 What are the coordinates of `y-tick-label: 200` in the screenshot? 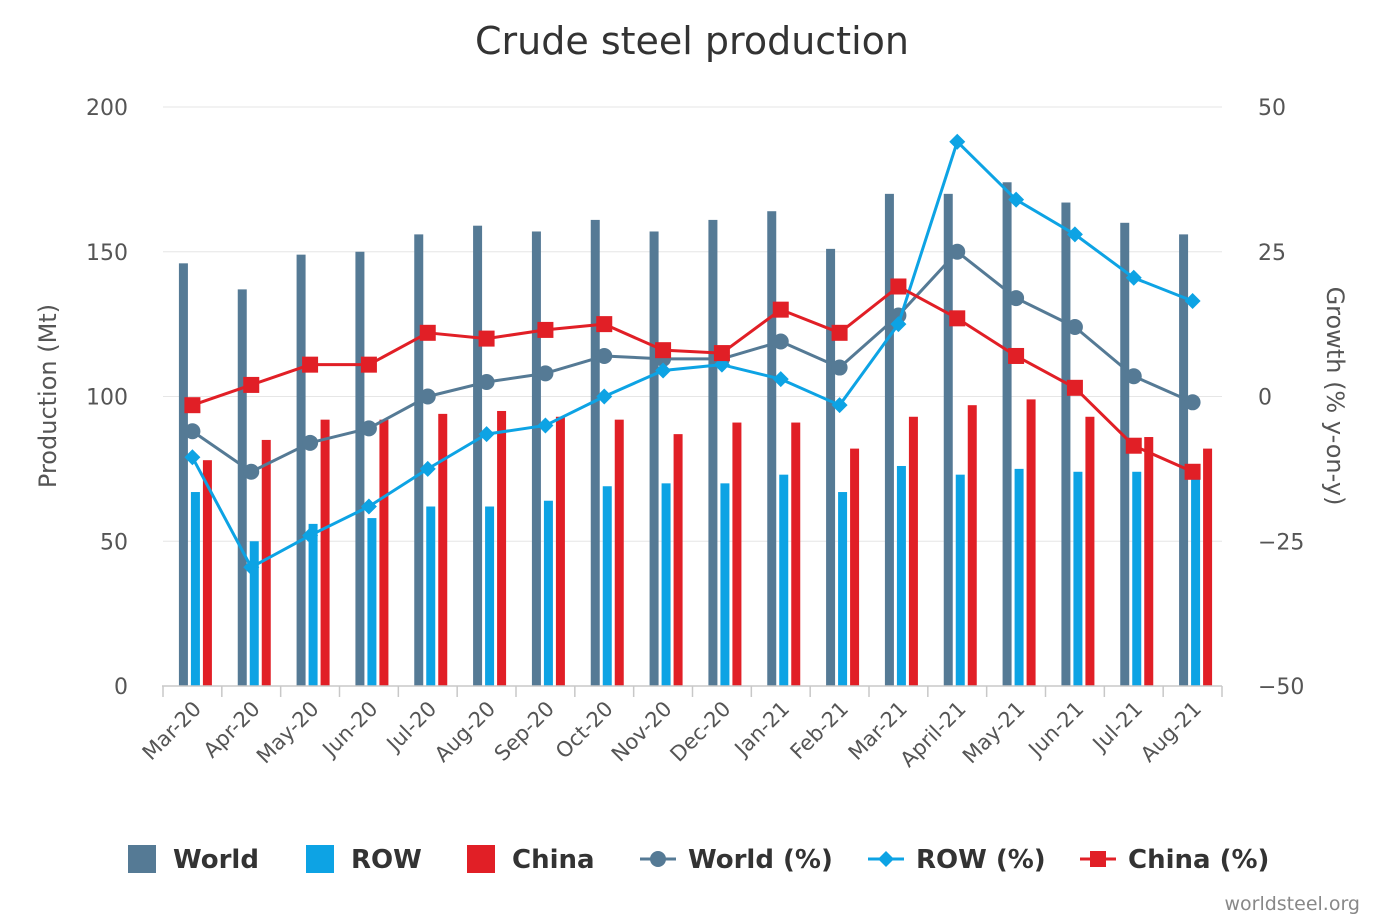 It's located at (107, 108).